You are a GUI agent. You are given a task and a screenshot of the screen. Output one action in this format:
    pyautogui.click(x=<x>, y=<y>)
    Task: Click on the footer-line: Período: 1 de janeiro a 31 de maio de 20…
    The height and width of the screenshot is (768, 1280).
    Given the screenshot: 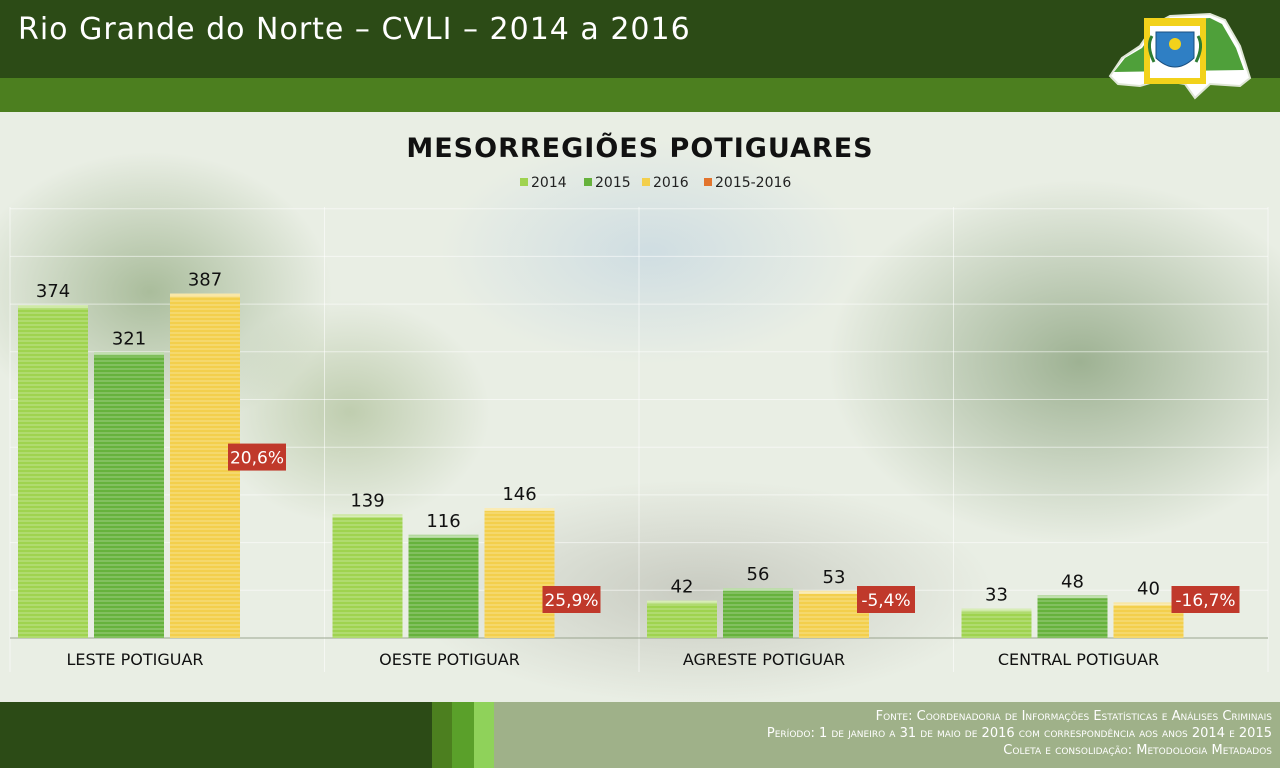 What is the action you would take?
    pyautogui.click(x=1019, y=733)
    